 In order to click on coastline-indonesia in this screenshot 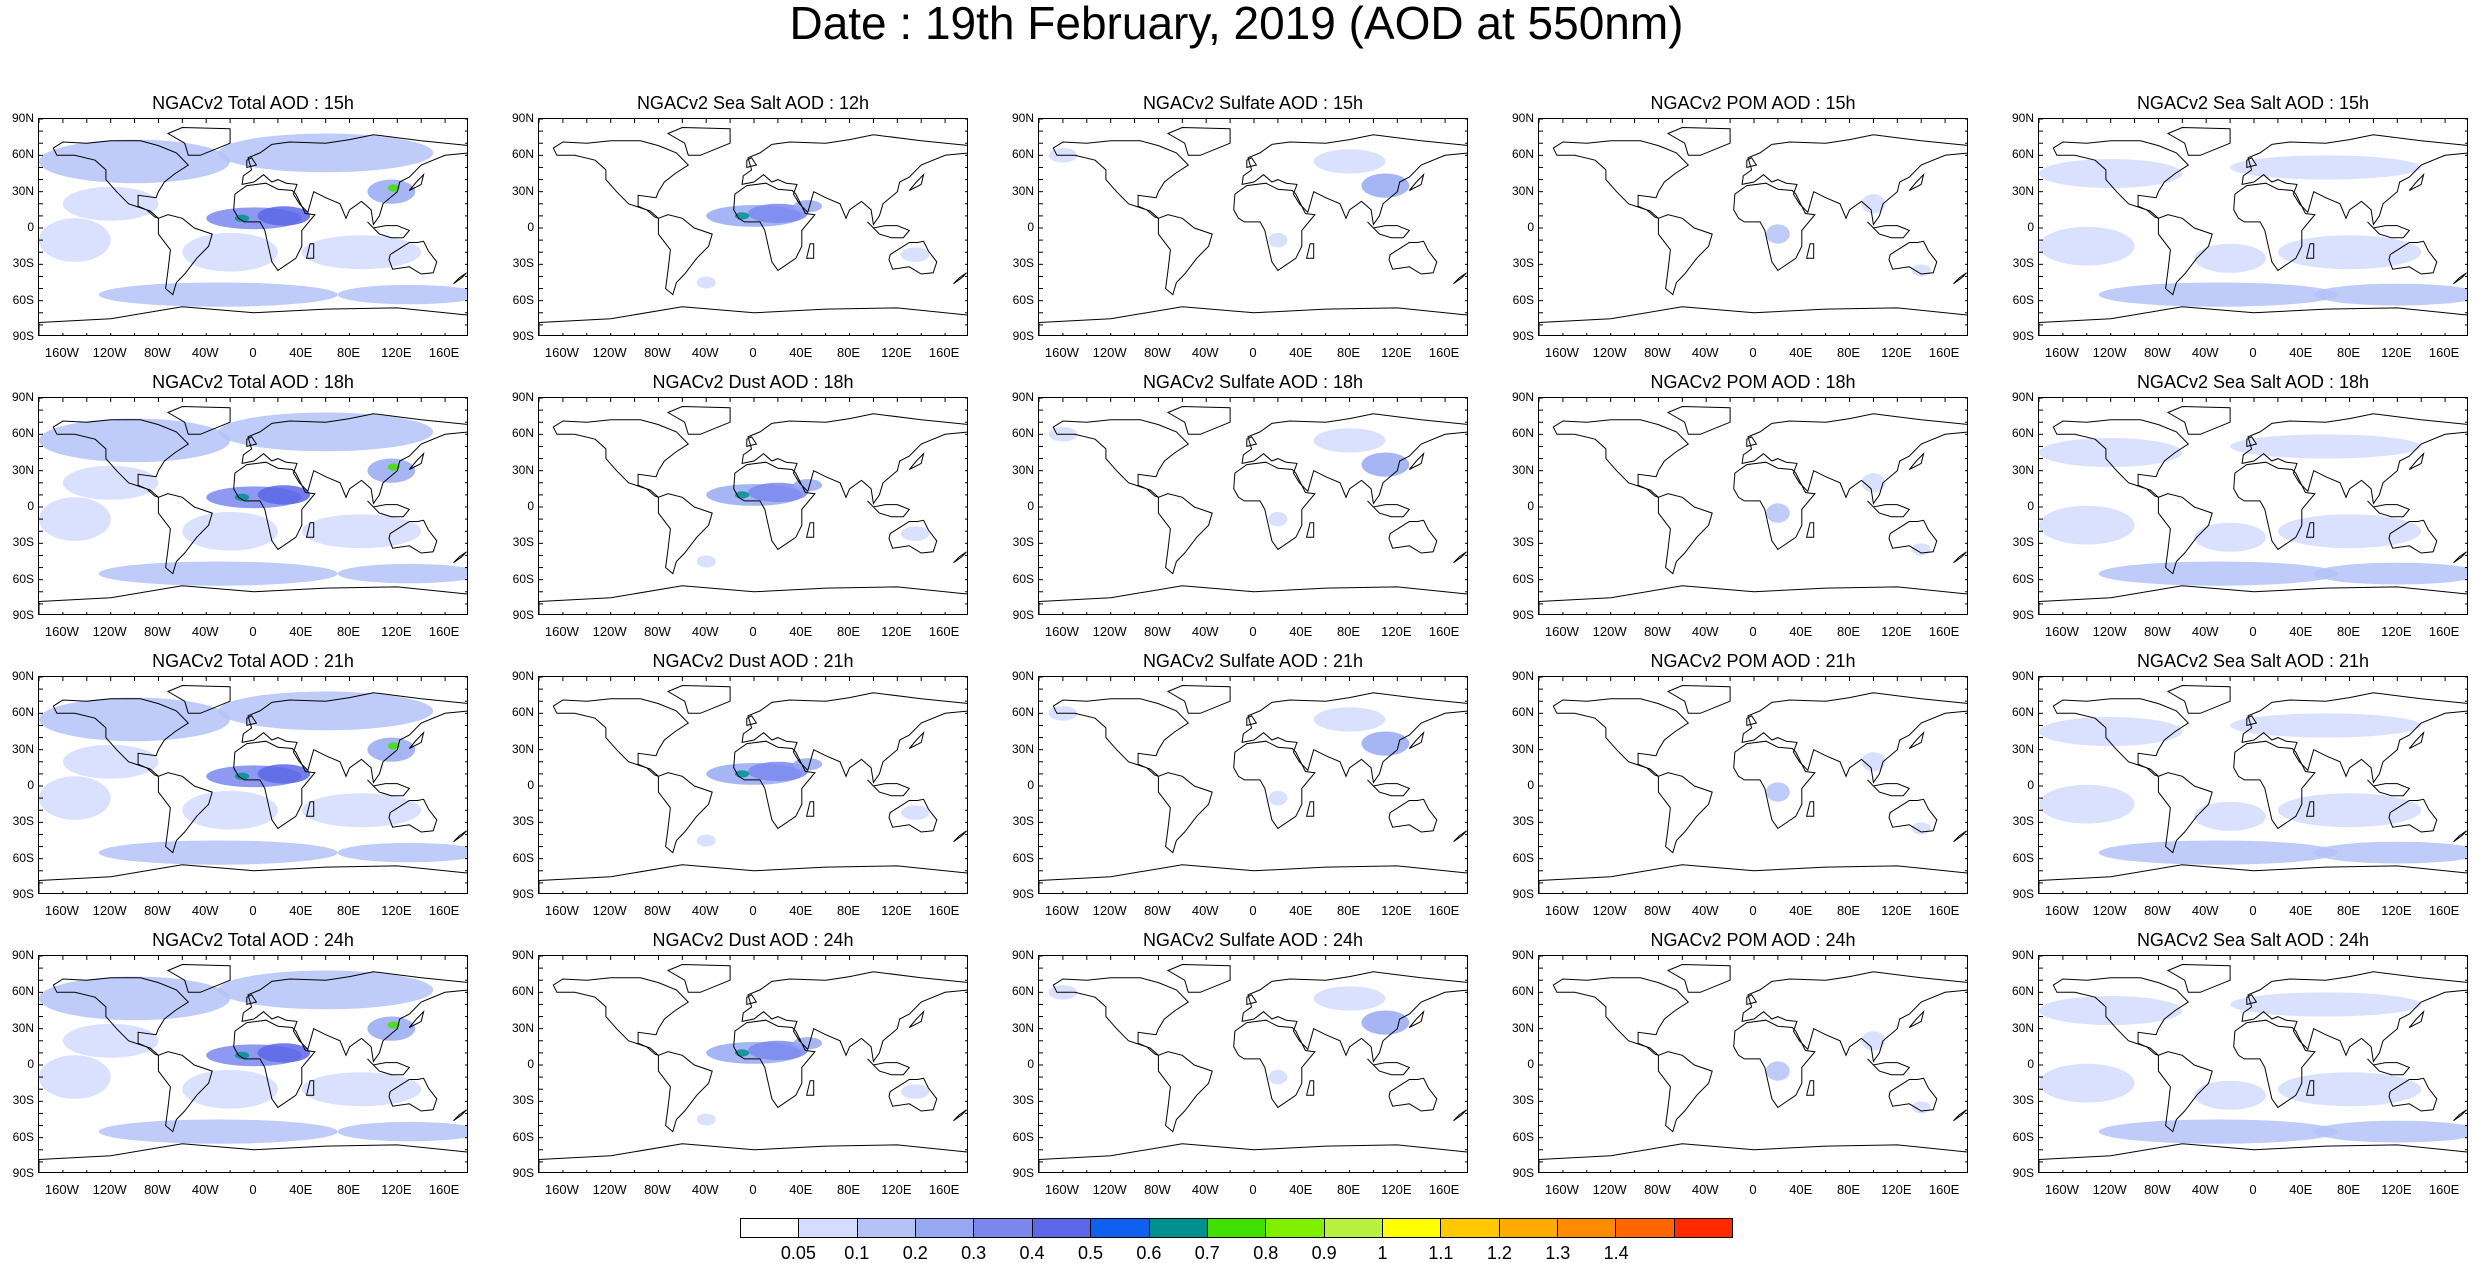, I will do `click(2389, 230)`.